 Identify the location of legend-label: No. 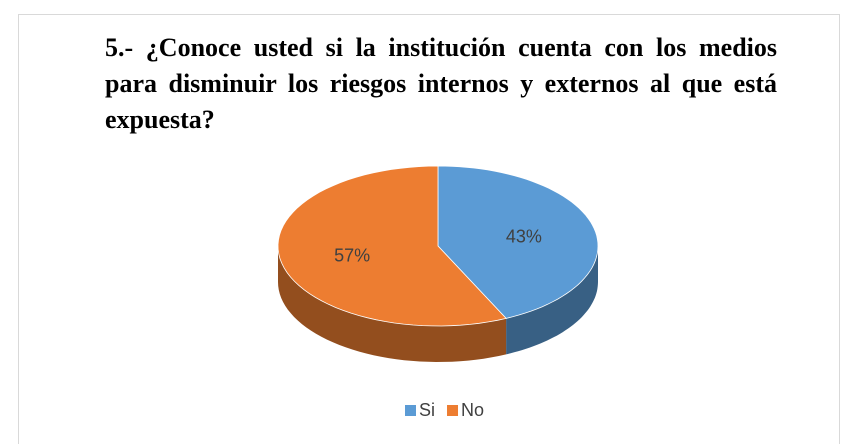
(472, 410).